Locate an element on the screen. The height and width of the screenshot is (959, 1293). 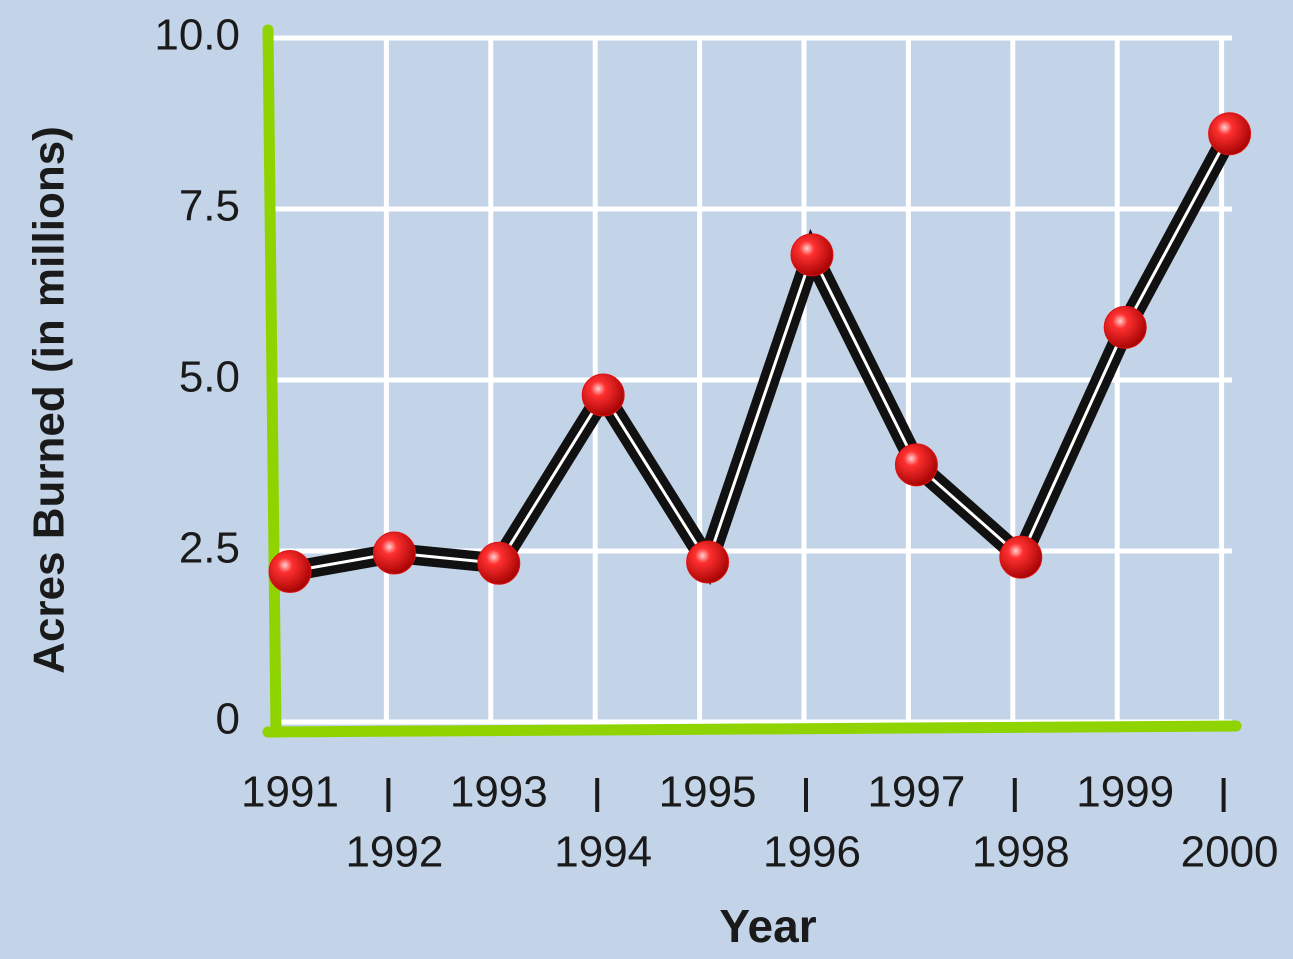
x-tick-label: 1995 is located at coordinates (708, 792).